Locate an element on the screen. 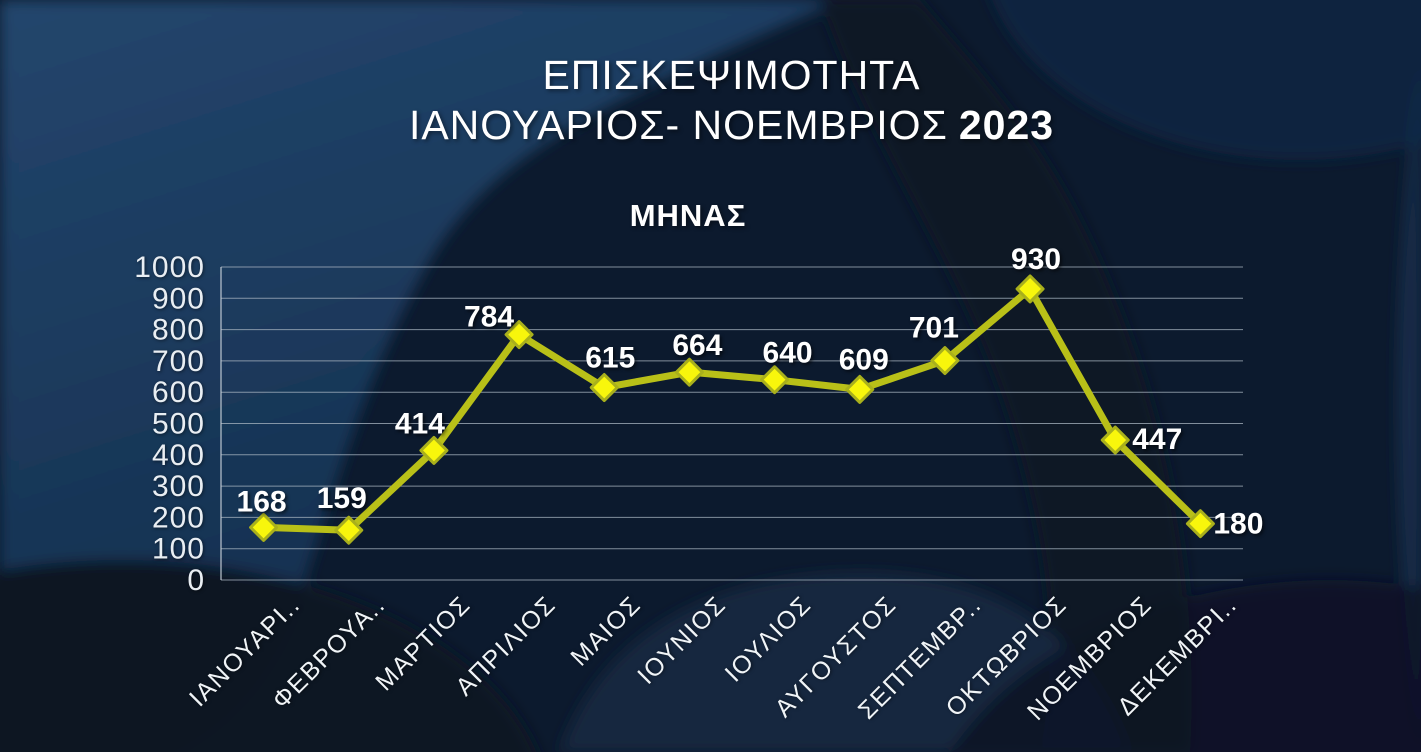 The image size is (1421, 752). y-axis-tick-label: 700 is located at coordinates (178, 361).